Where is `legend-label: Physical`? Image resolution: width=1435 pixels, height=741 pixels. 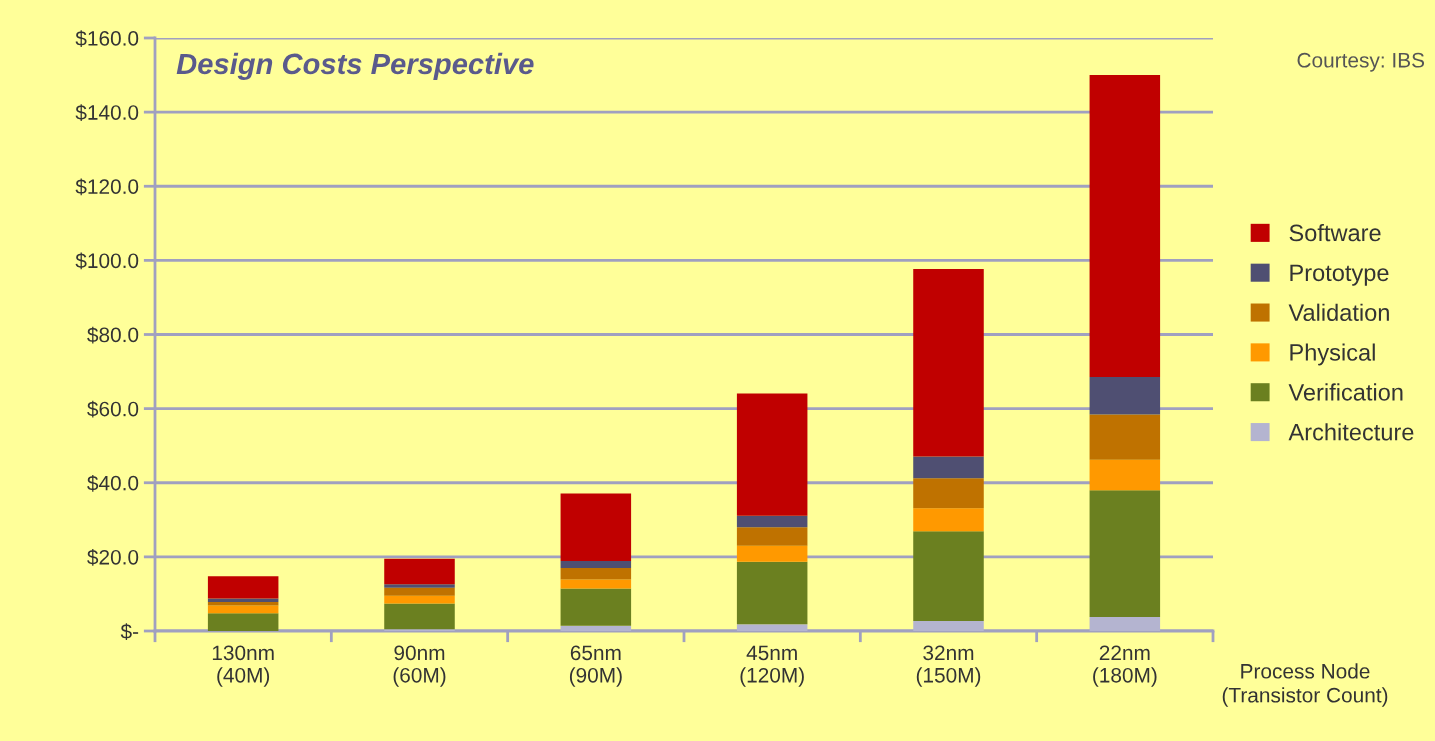
legend-label: Physical is located at coordinates (1332, 354).